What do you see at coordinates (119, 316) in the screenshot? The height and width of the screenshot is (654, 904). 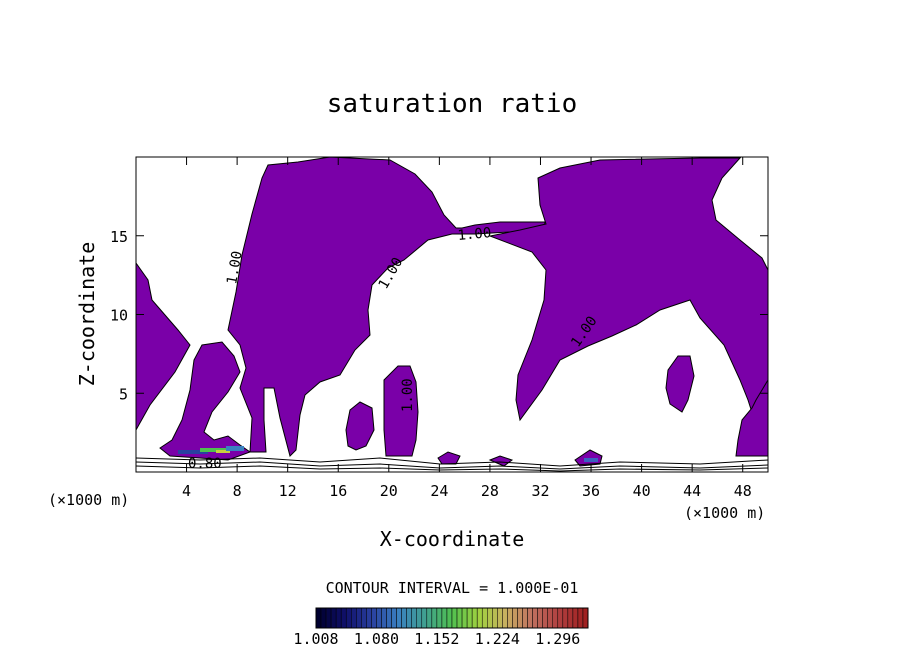 I see `y-tick-label: 10` at bounding box center [119, 316].